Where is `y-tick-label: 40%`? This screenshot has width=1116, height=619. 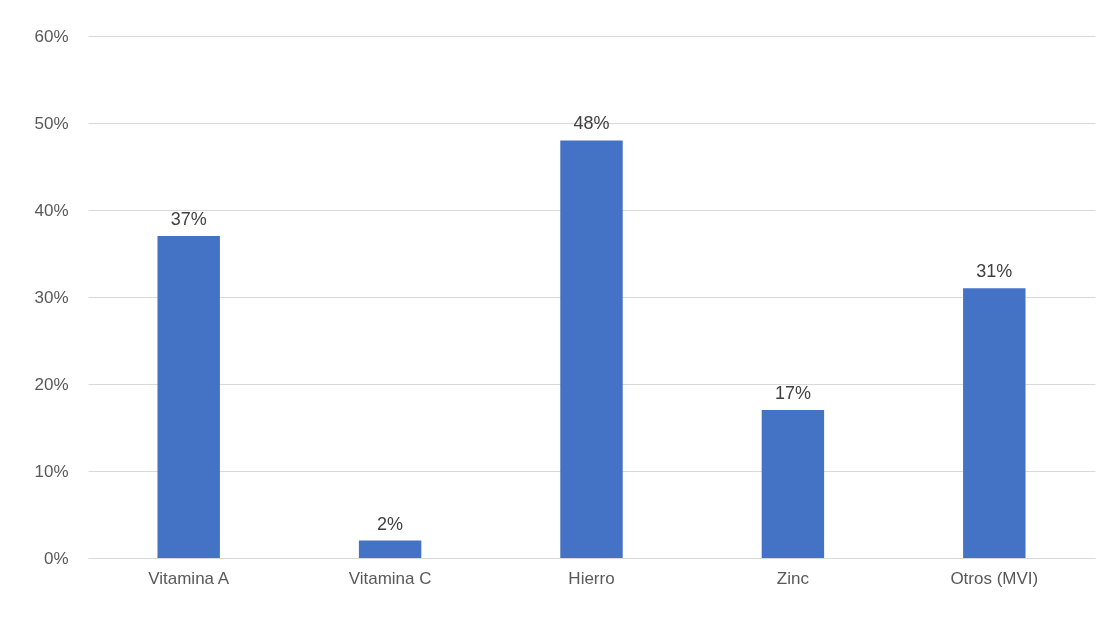 y-tick-label: 40% is located at coordinates (51, 210).